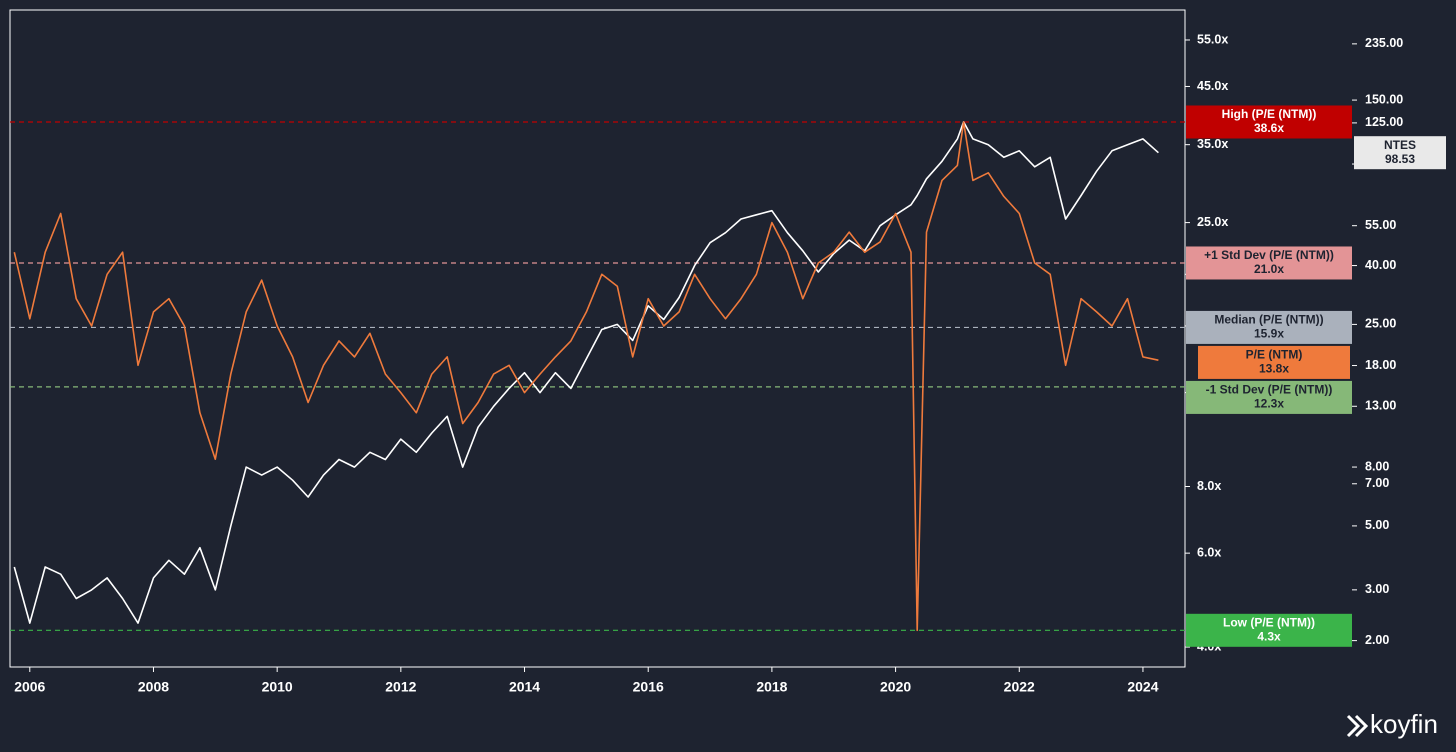 The image size is (1456, 752). Describe the element at coordinates (648, 687) in the screenshot. I see `x-tick-label: 2016` at that location.